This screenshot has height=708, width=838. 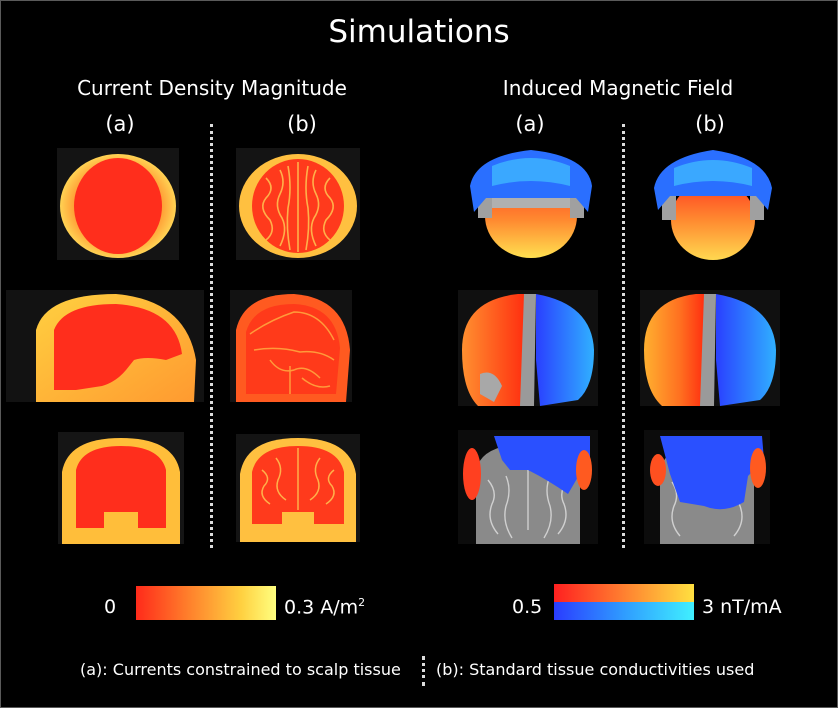 I want to click on mf-b-sagittal-panel, so click(x=710, y=348).